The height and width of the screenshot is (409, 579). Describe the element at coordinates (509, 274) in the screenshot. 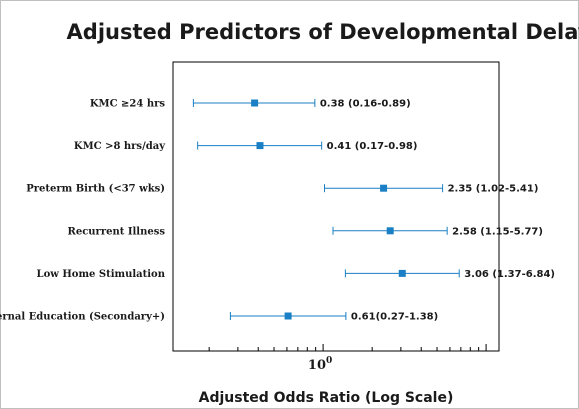

I see `row-estimate-label: 3.06 (1.37-6.84)` at that location.